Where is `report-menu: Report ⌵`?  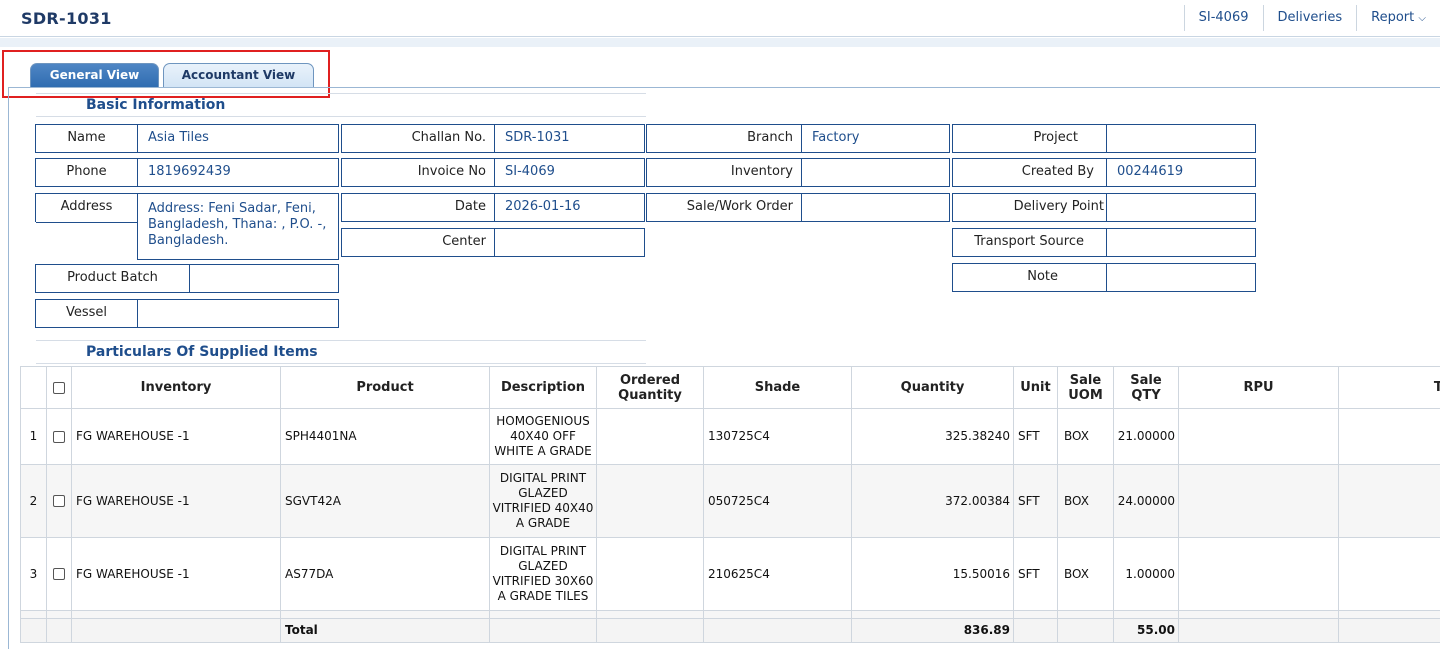 report-menu: Report ⌵ is located at coordinates (1398, 18).